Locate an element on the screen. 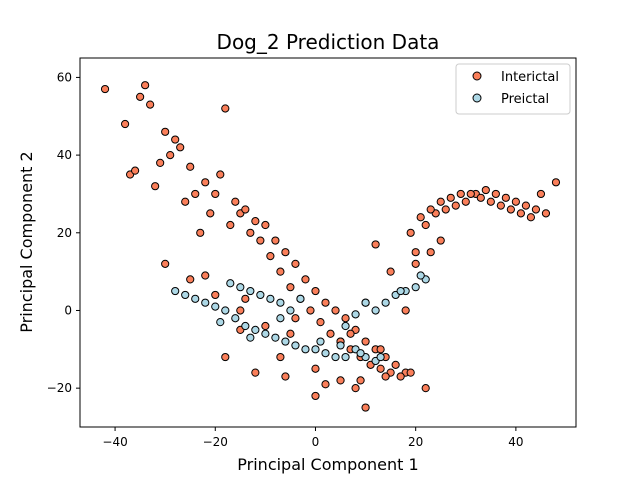  x-tick-label: 20 is located at coordinates (415, 442).